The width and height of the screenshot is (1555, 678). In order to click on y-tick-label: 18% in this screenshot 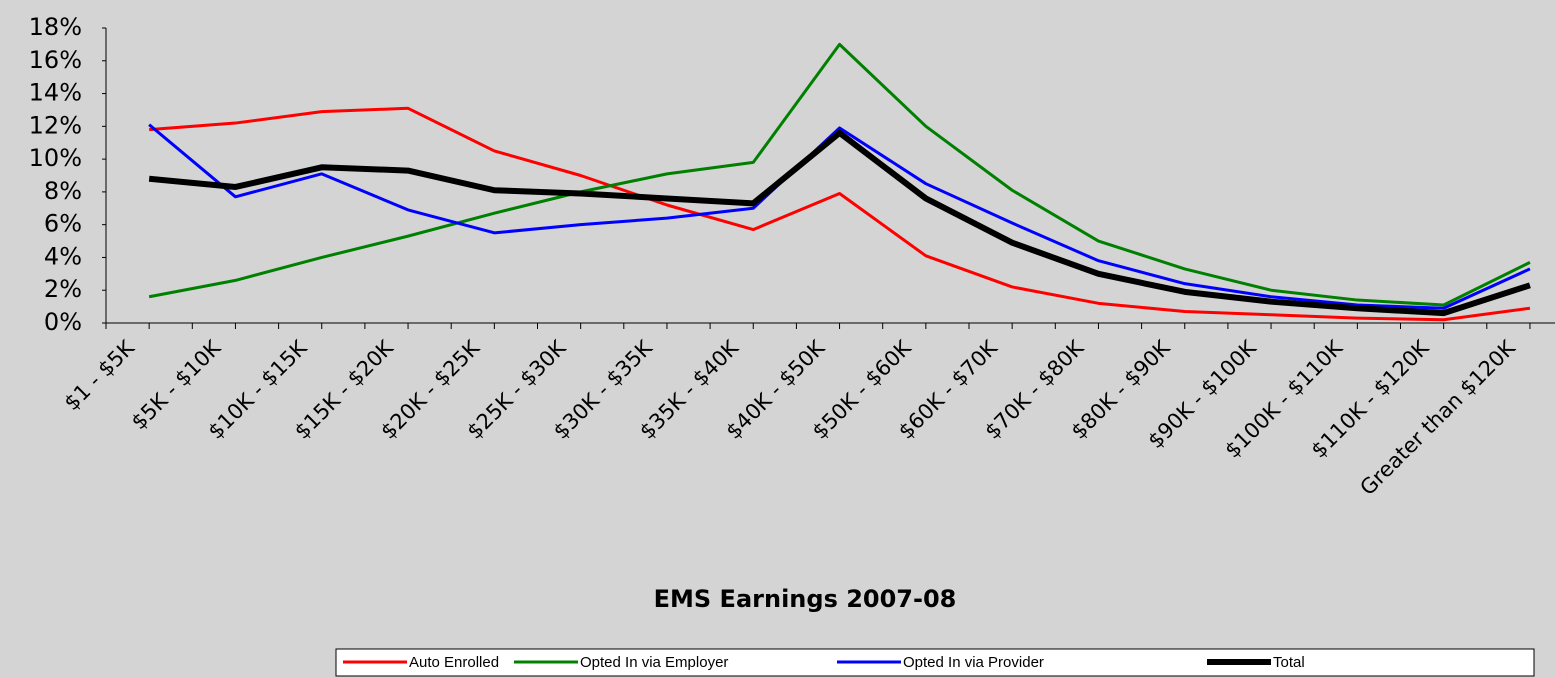, I will do `click(55, 27)`.